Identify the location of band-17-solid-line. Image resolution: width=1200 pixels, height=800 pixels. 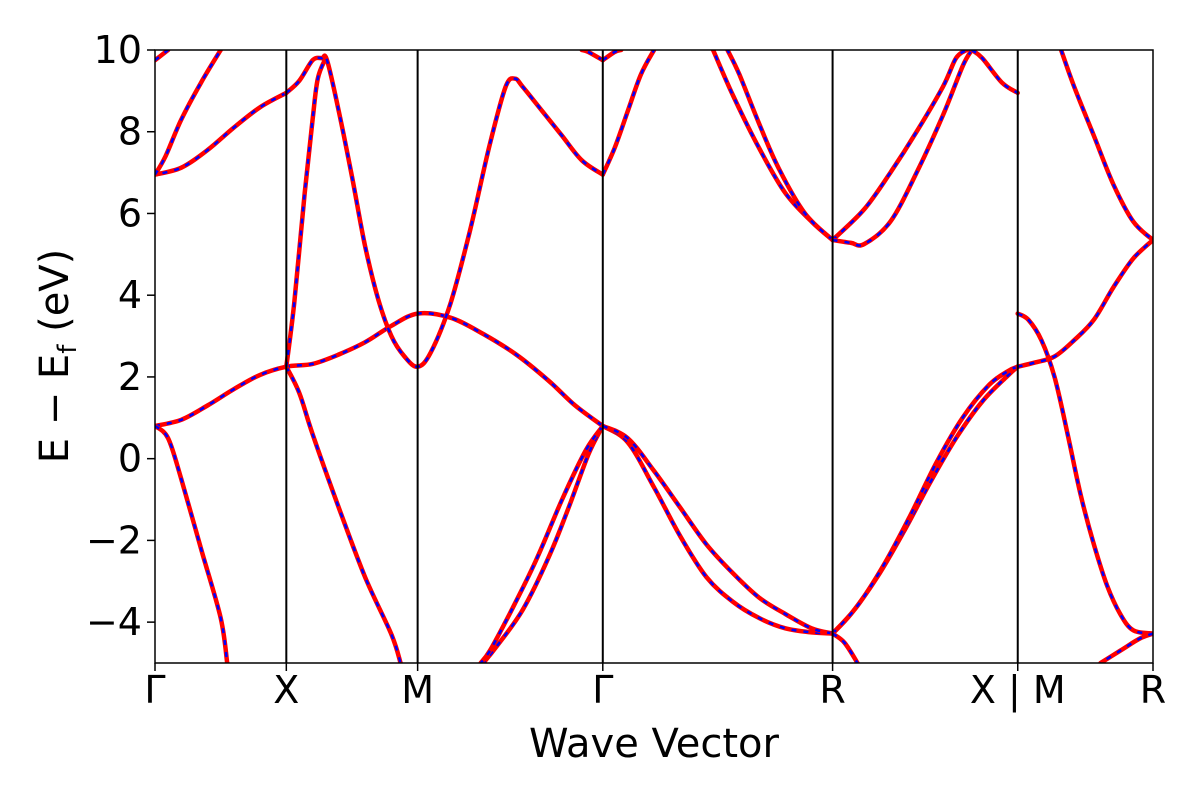
(899, 146).